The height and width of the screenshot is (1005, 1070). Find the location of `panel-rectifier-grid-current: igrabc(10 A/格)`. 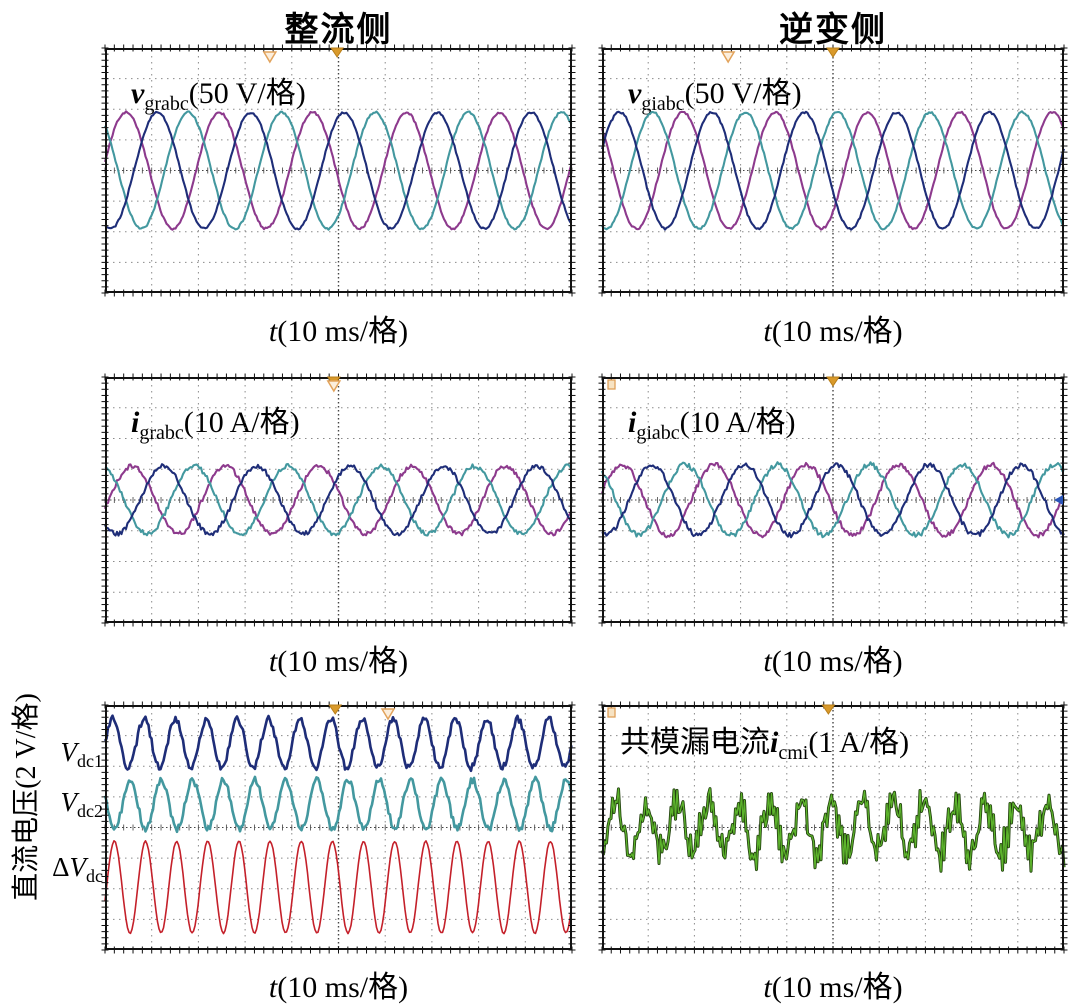

panel-rectifier-grid-current: igrabc(10 A/格) is located at coordinates (338, 500).